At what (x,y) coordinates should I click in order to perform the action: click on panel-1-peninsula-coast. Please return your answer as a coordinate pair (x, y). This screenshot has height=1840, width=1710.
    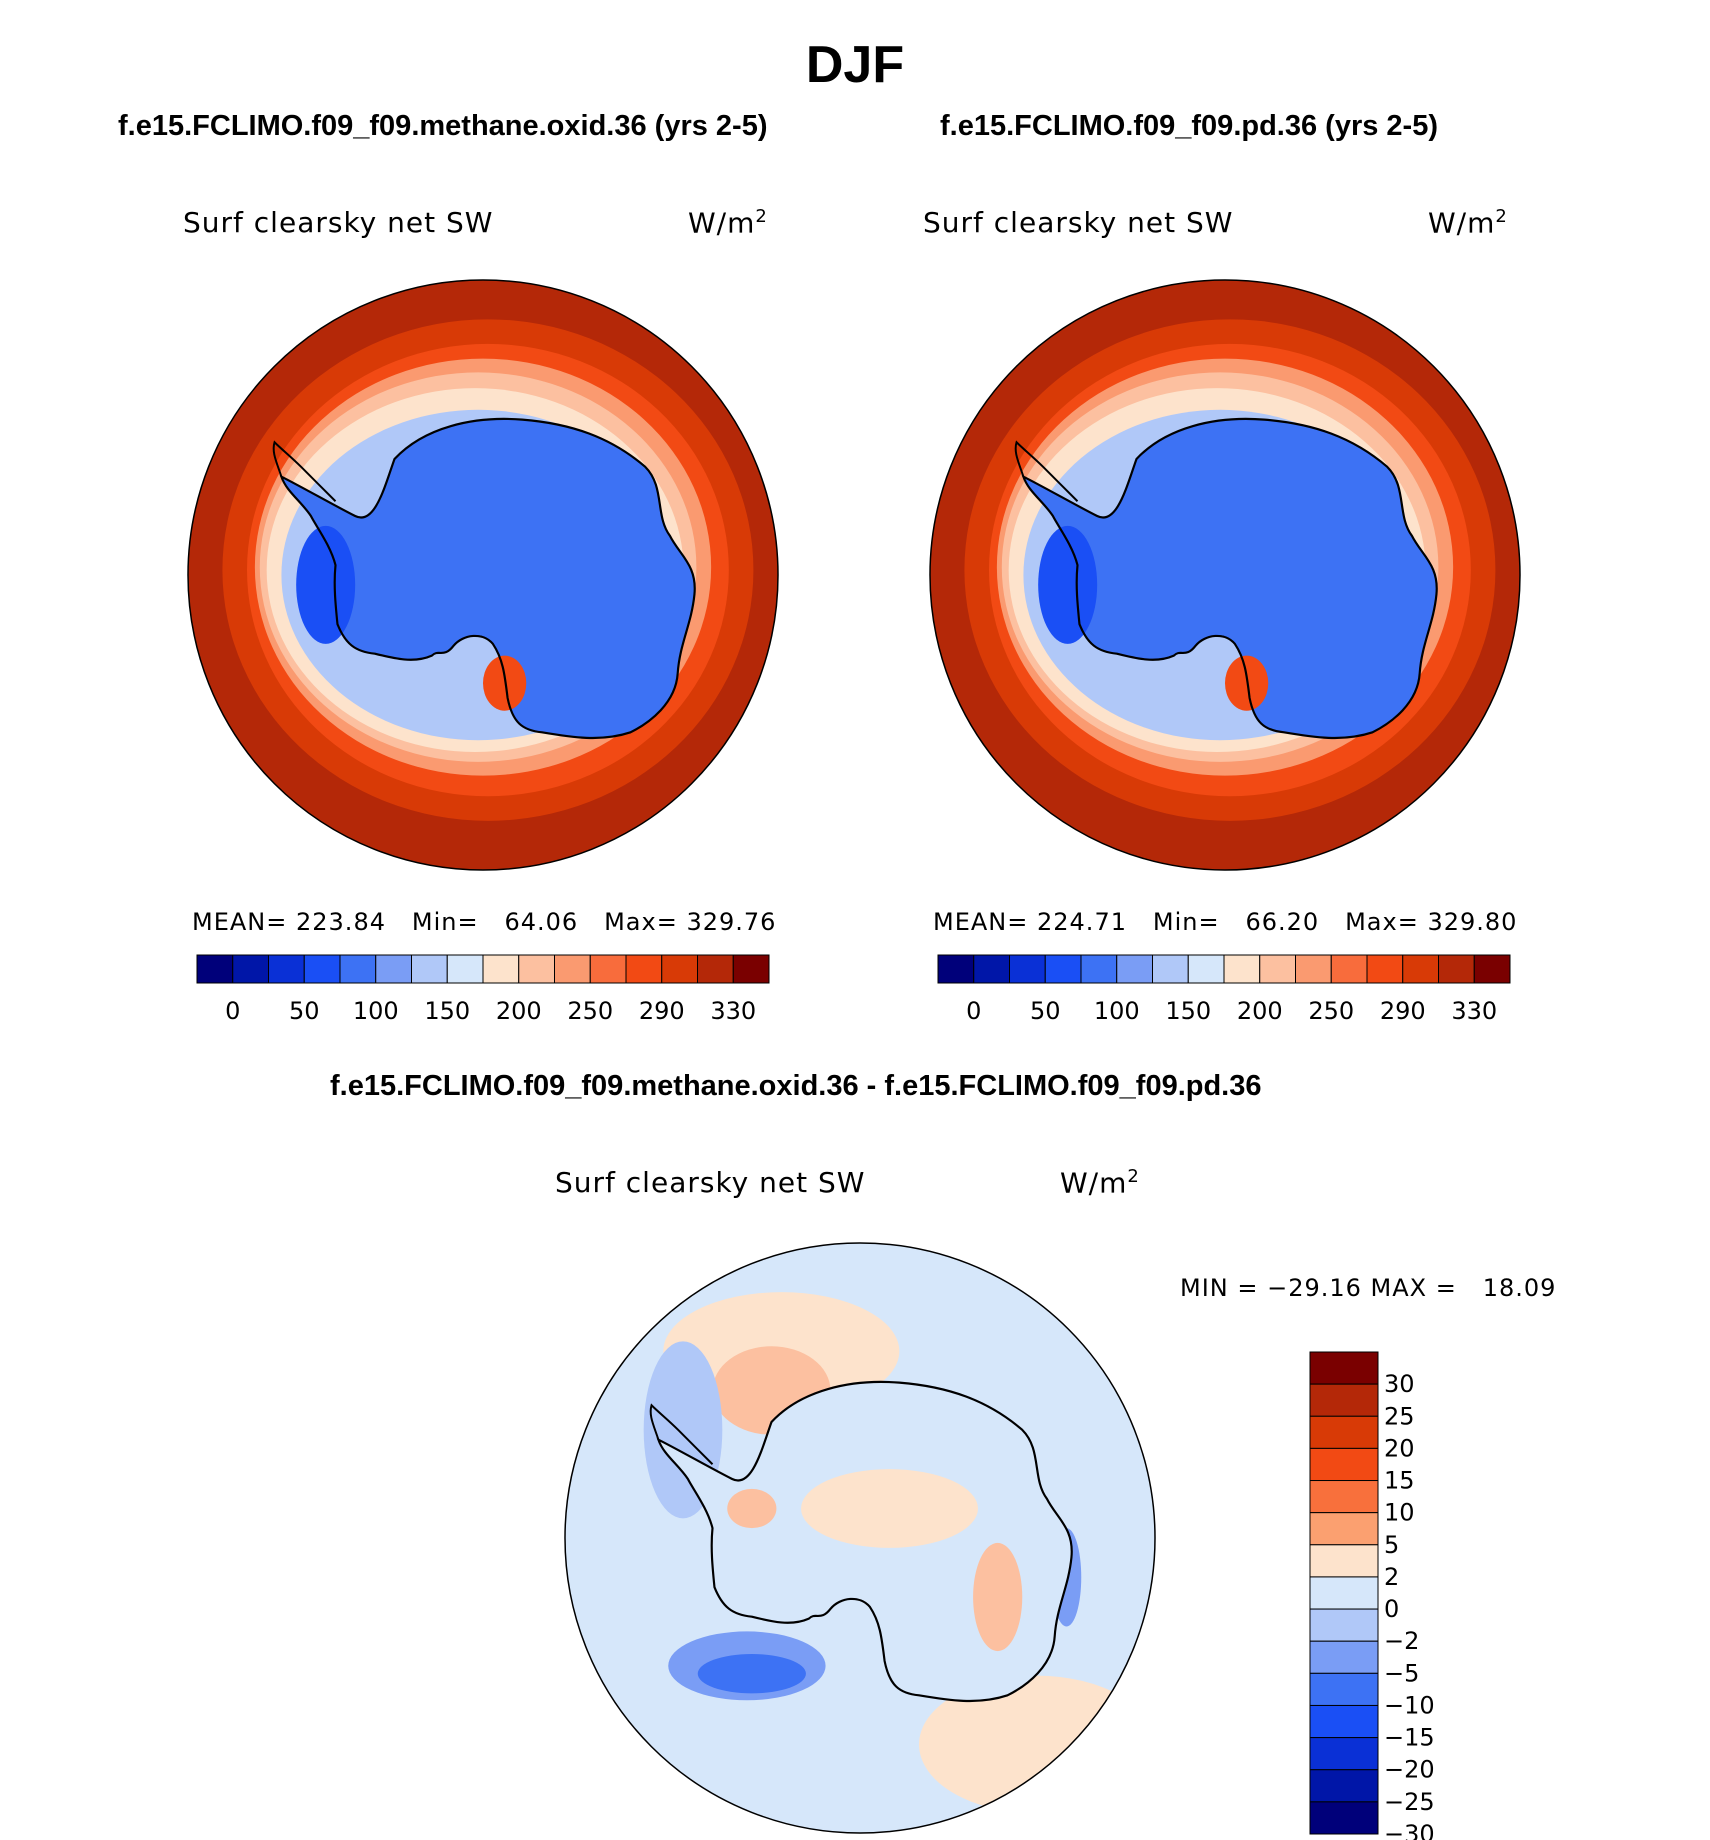
    Looking at the image, I should click on (304, 471).